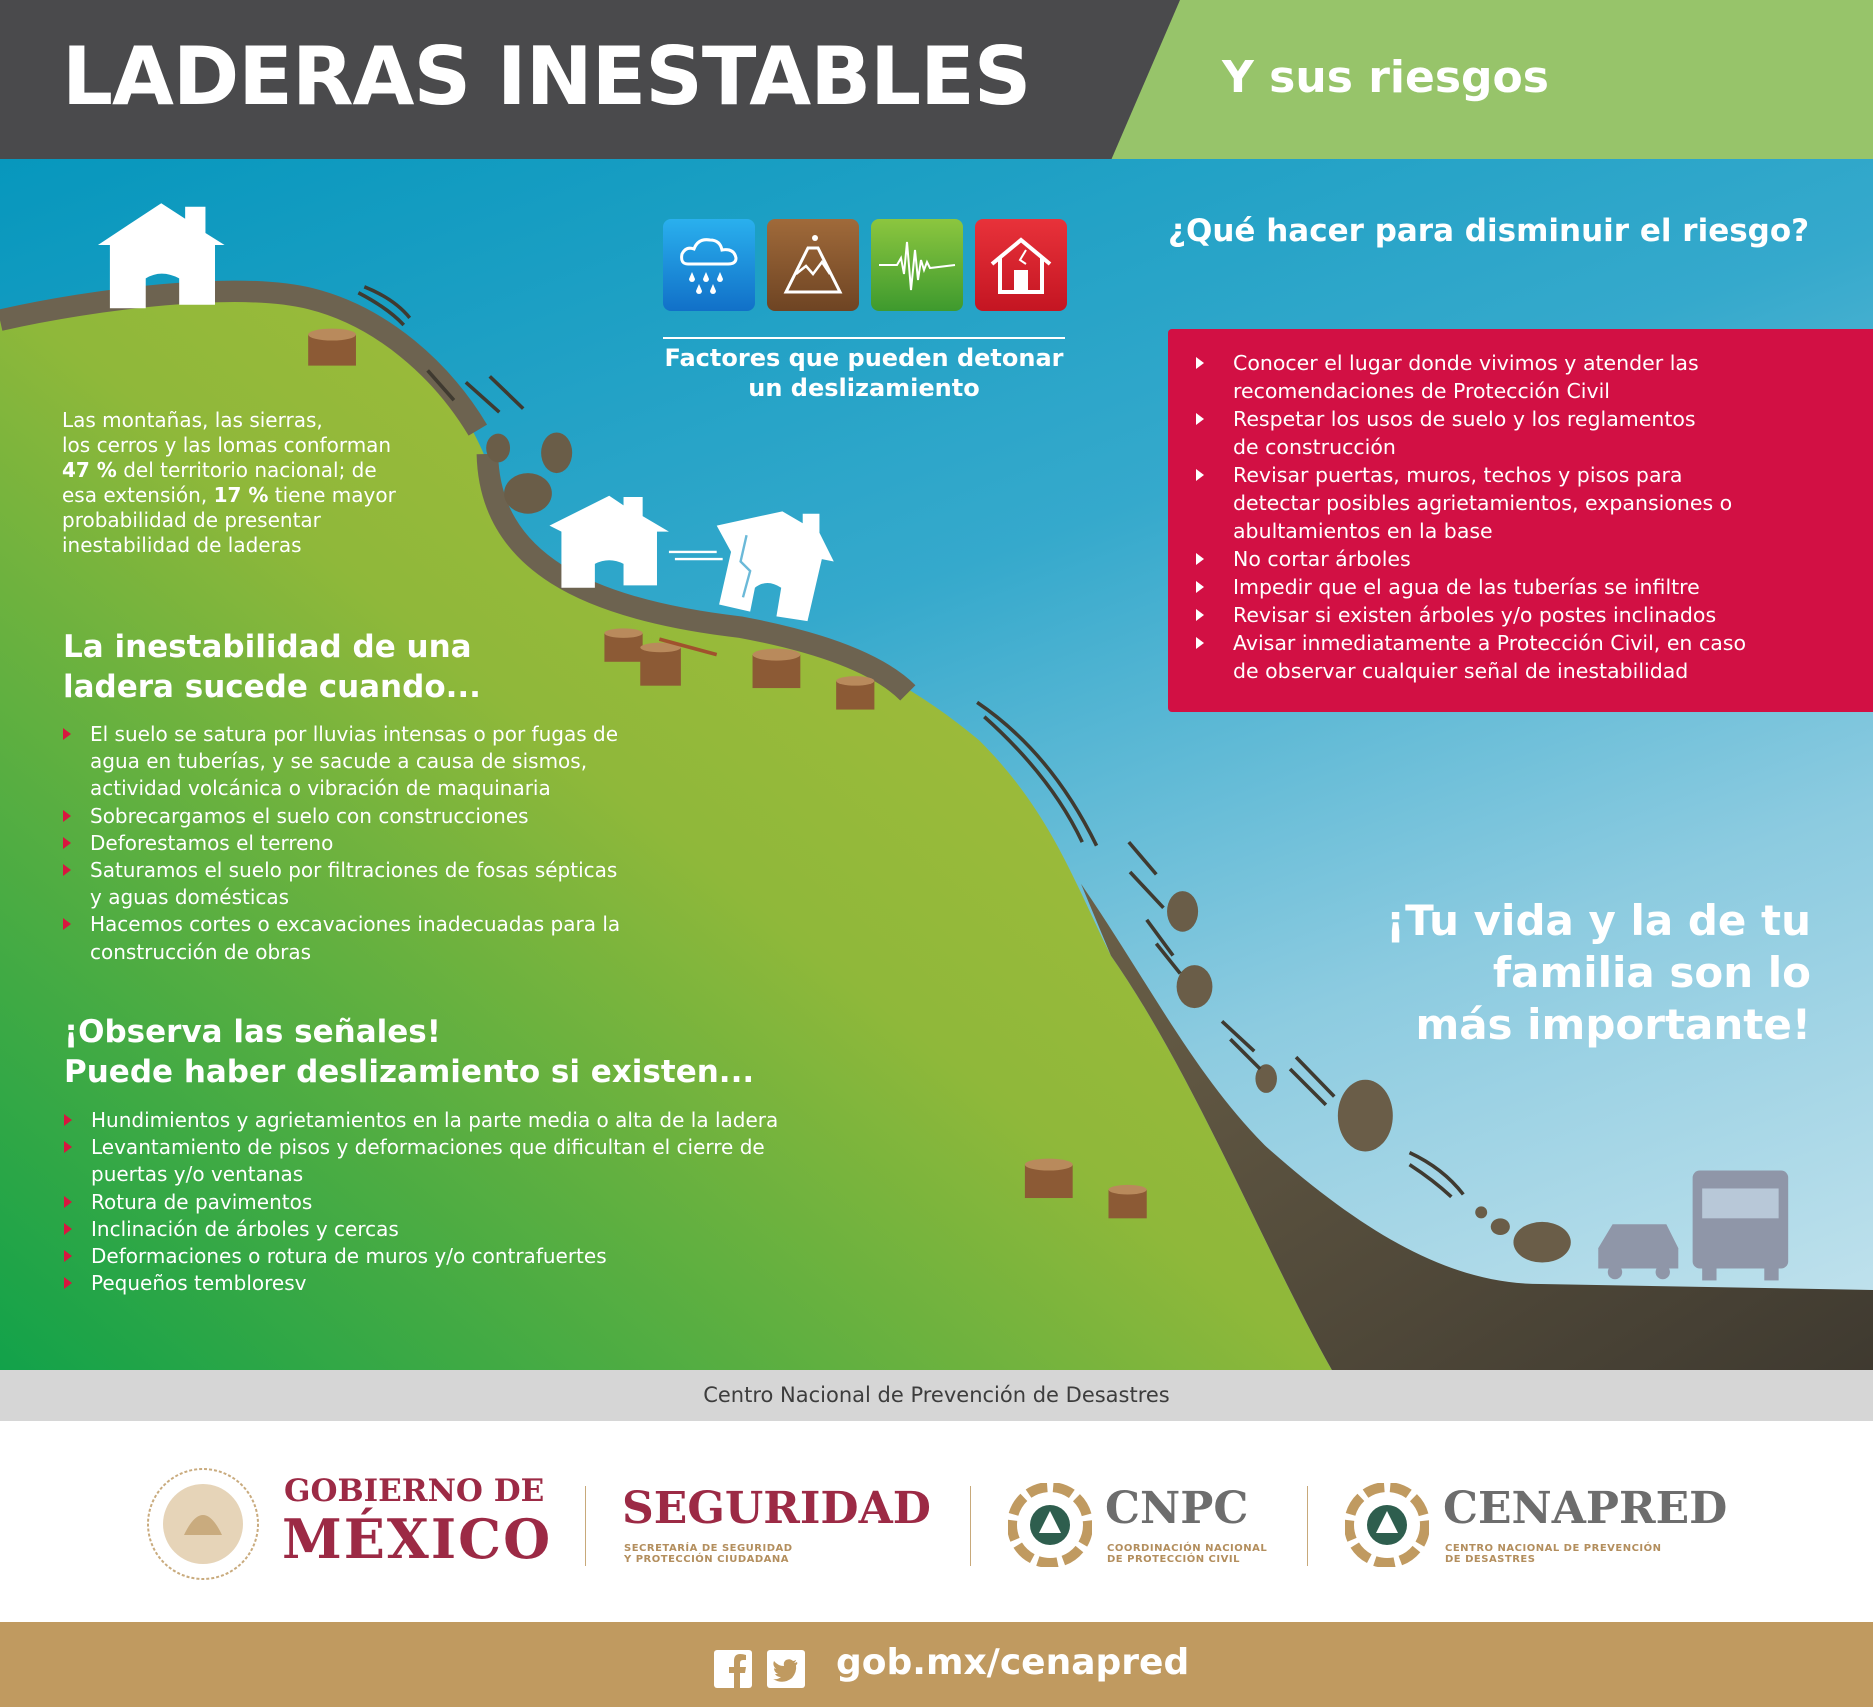  What do you see at coordinates (241, 495) in the screenshot?
I see `stat-17: 17 %` at bounding box center [241, 495].